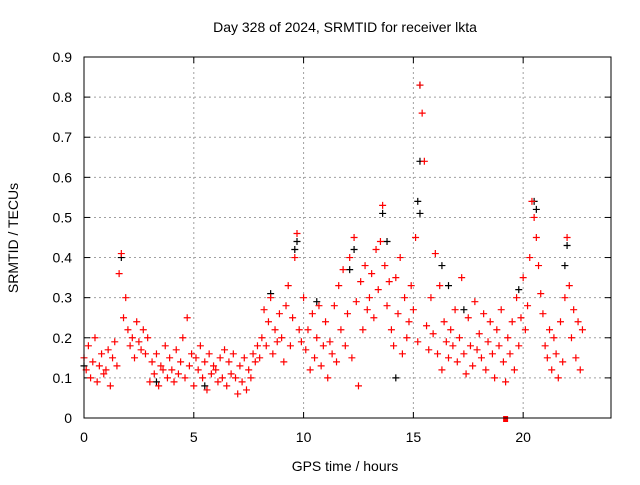  What do you see at coordinates (13, 238) in the screenshot?
I see `y-axis-label: SRMTID / TECUs` at bounding box center [13, 238].